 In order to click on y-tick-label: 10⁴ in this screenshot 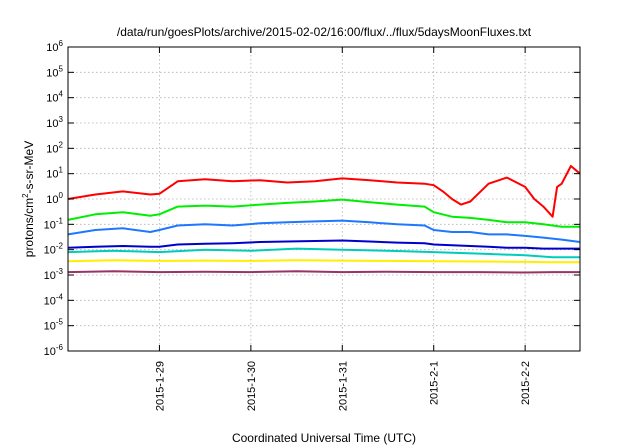, I will do `click(54, 97)`.